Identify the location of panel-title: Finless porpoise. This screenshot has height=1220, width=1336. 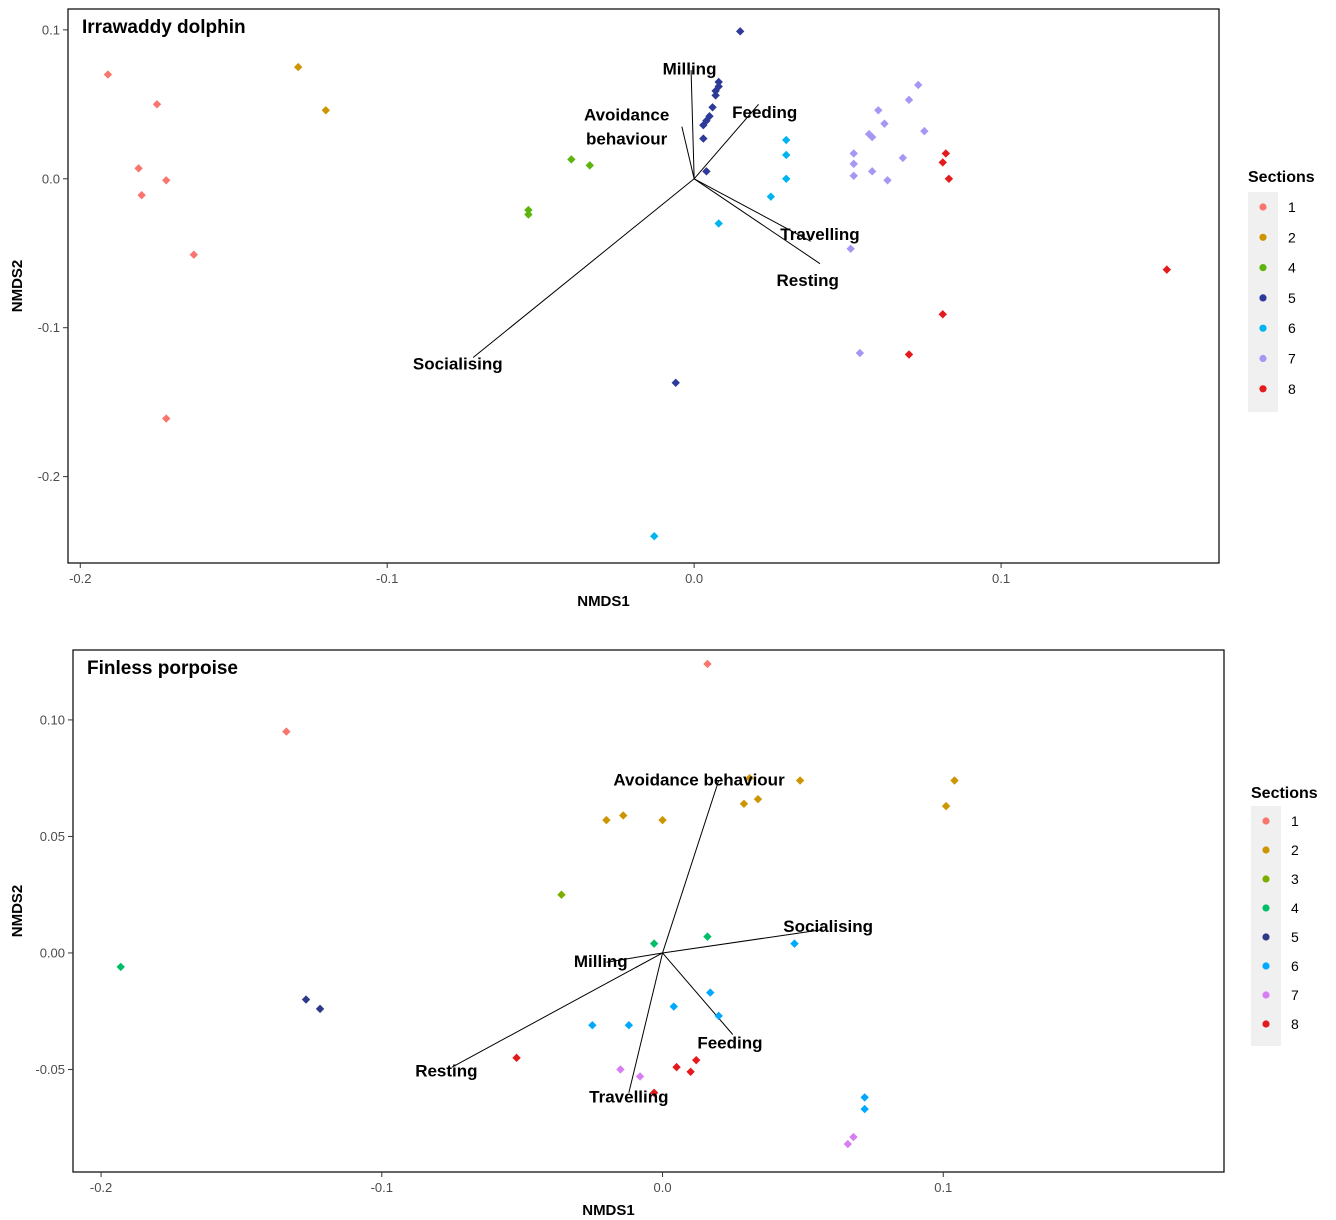
(162, 668).